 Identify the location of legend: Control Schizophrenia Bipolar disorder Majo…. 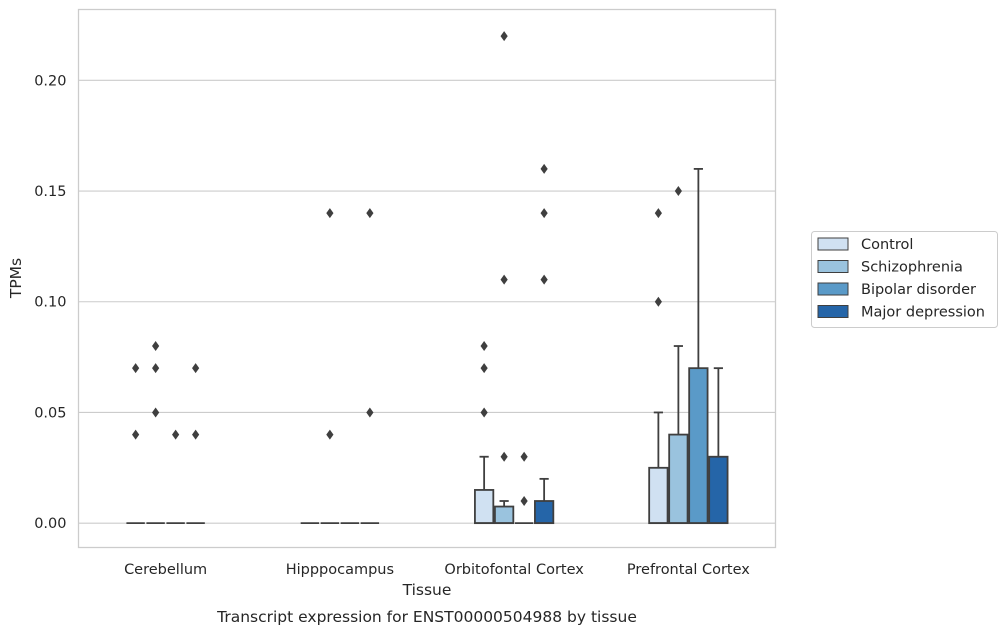
(904, 279).